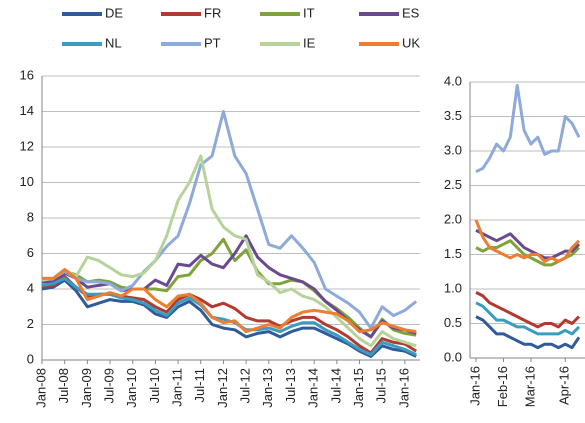  What do you see at coordinates (63, 385) in the screenshot?
I see `x-tick-label: Jul-08` at bounding box center [63, 385].